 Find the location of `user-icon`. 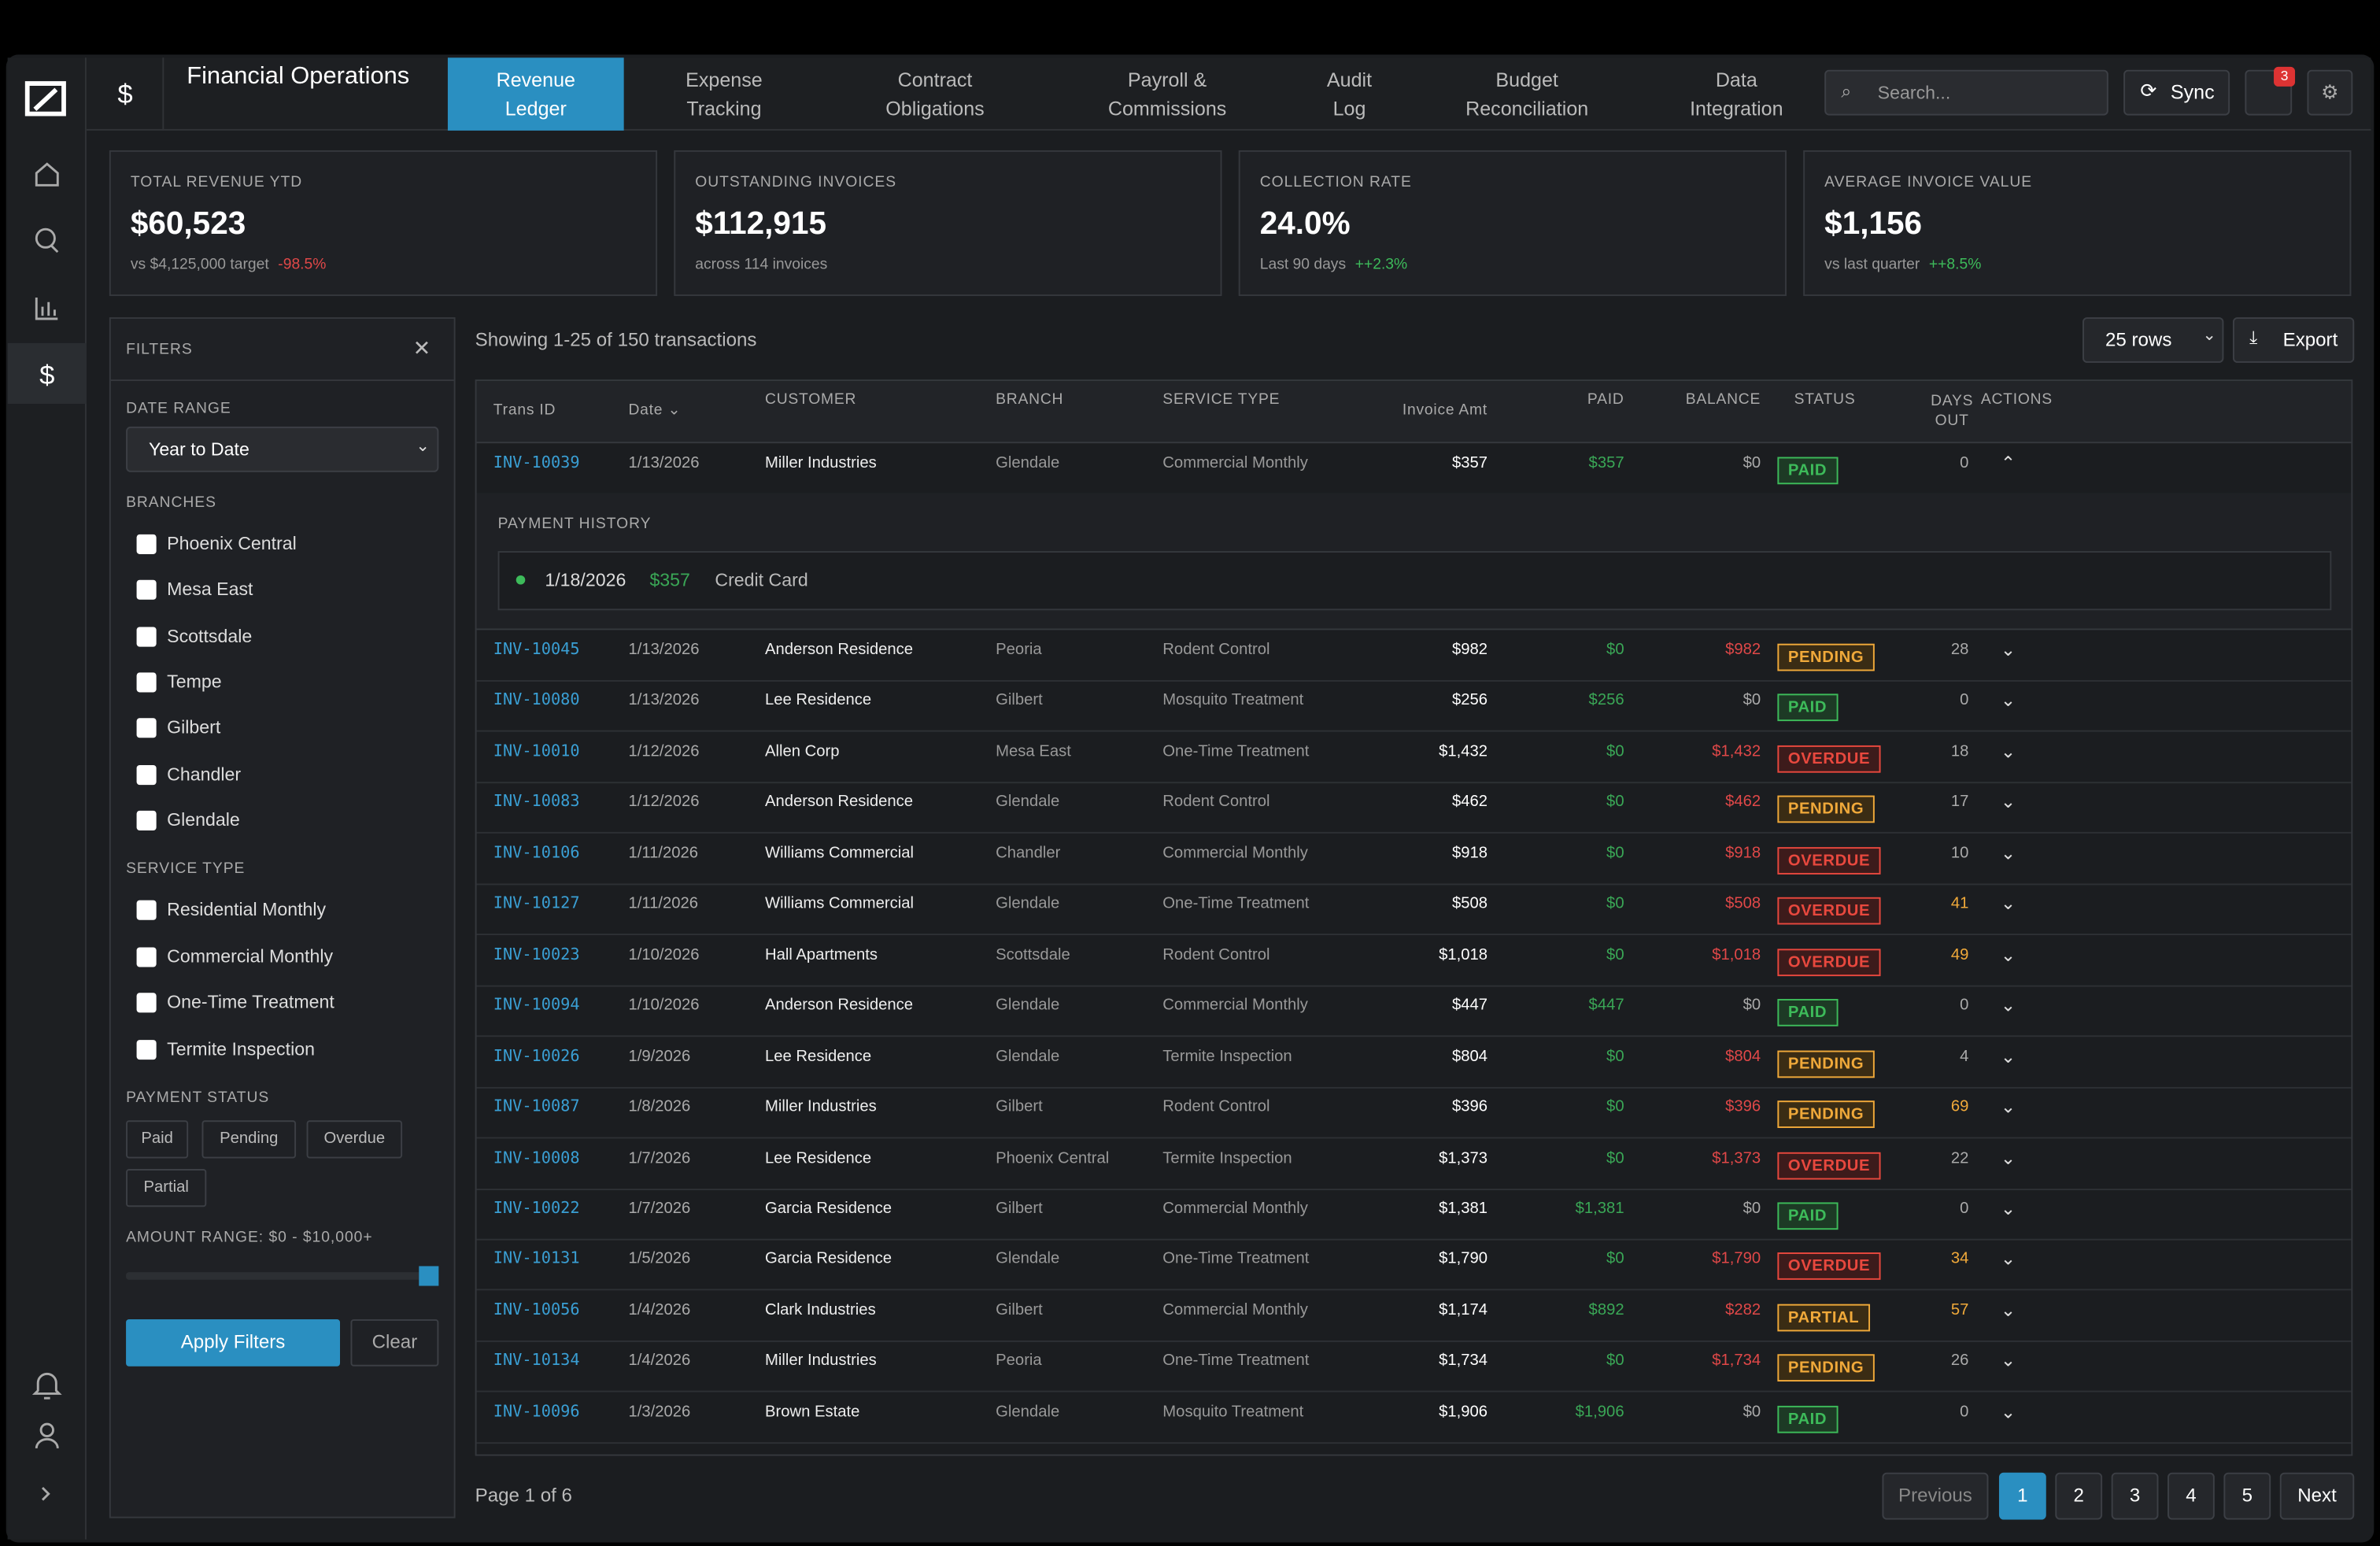

user-icon is located at coordinates (46, 1429).